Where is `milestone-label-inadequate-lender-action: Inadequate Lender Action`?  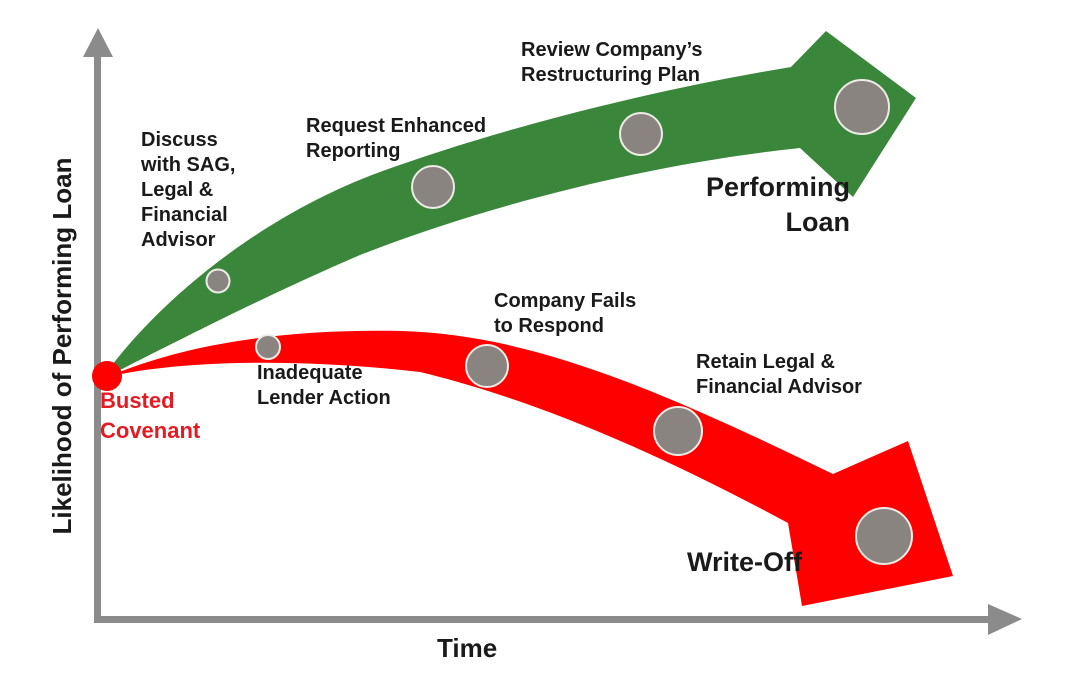 milestone-label-inadequate-lender-action: Inadequate Lender Action is located at coordinates (324, 385).